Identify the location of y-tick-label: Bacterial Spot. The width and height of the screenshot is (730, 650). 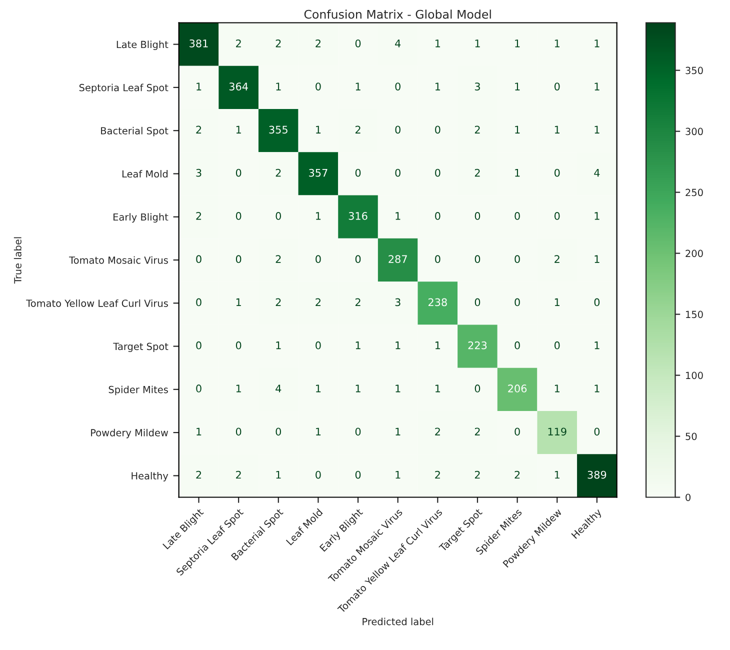
(134, 131).